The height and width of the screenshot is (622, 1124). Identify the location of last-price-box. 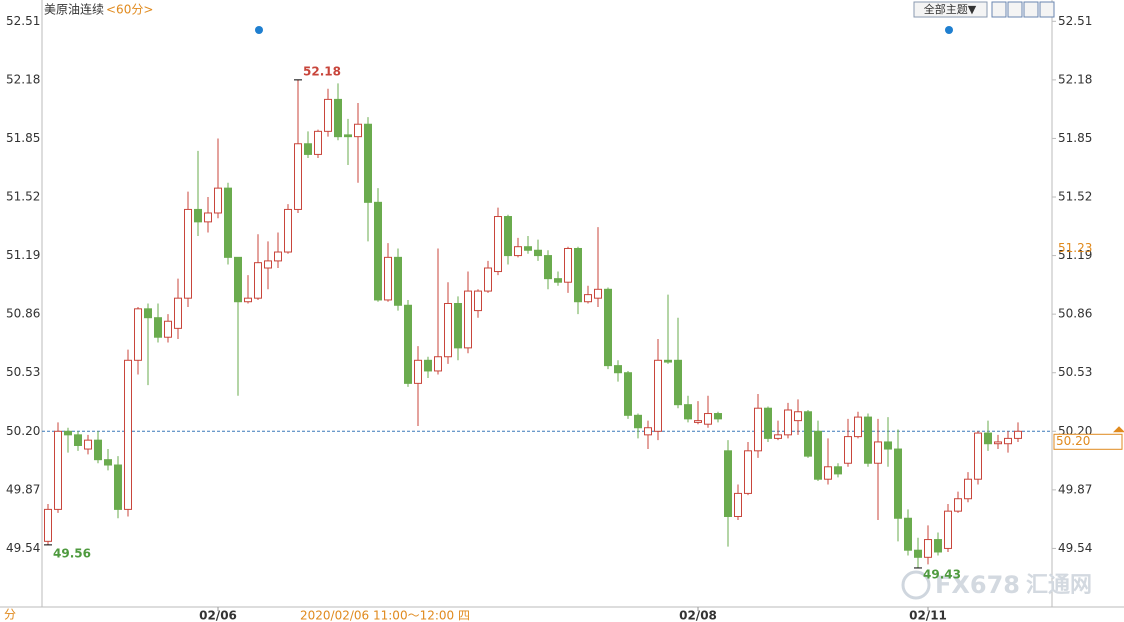
(1088, 441).